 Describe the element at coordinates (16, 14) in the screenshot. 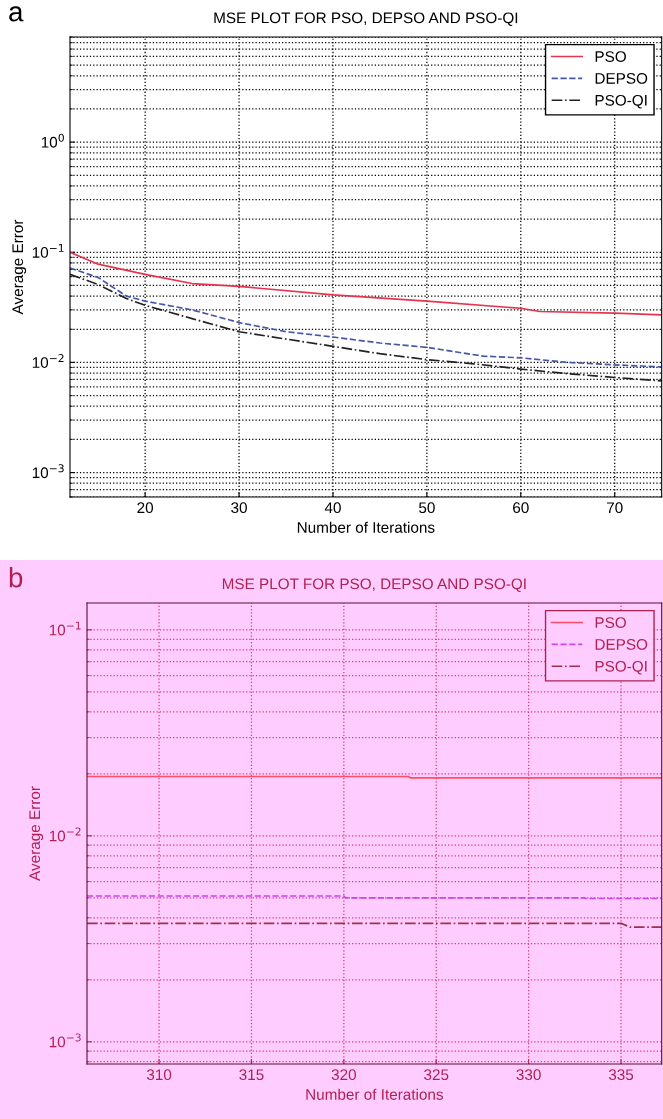

I see `text: a` at that location.